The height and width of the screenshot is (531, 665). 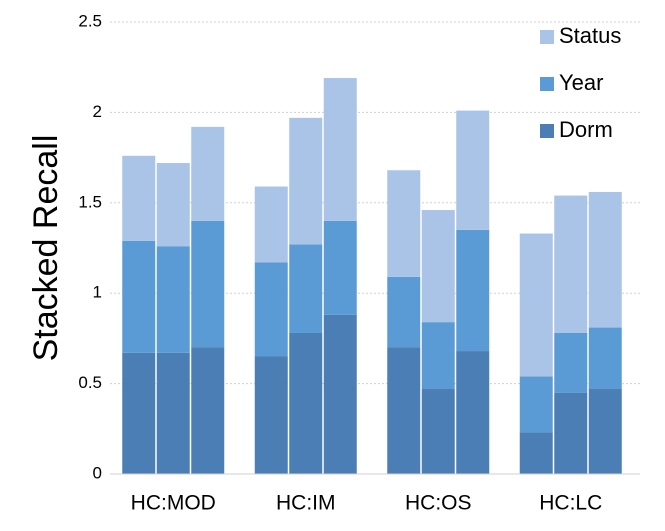 I want to click on x-tick-label: HC:IM, so click(x=306, y=503).